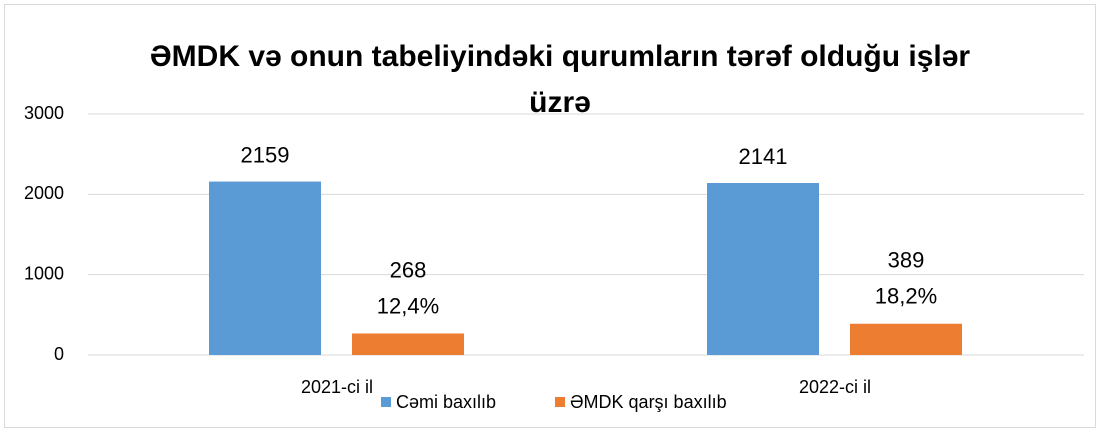  I want to click on y-tick-label: 2000, so click(44, 193).